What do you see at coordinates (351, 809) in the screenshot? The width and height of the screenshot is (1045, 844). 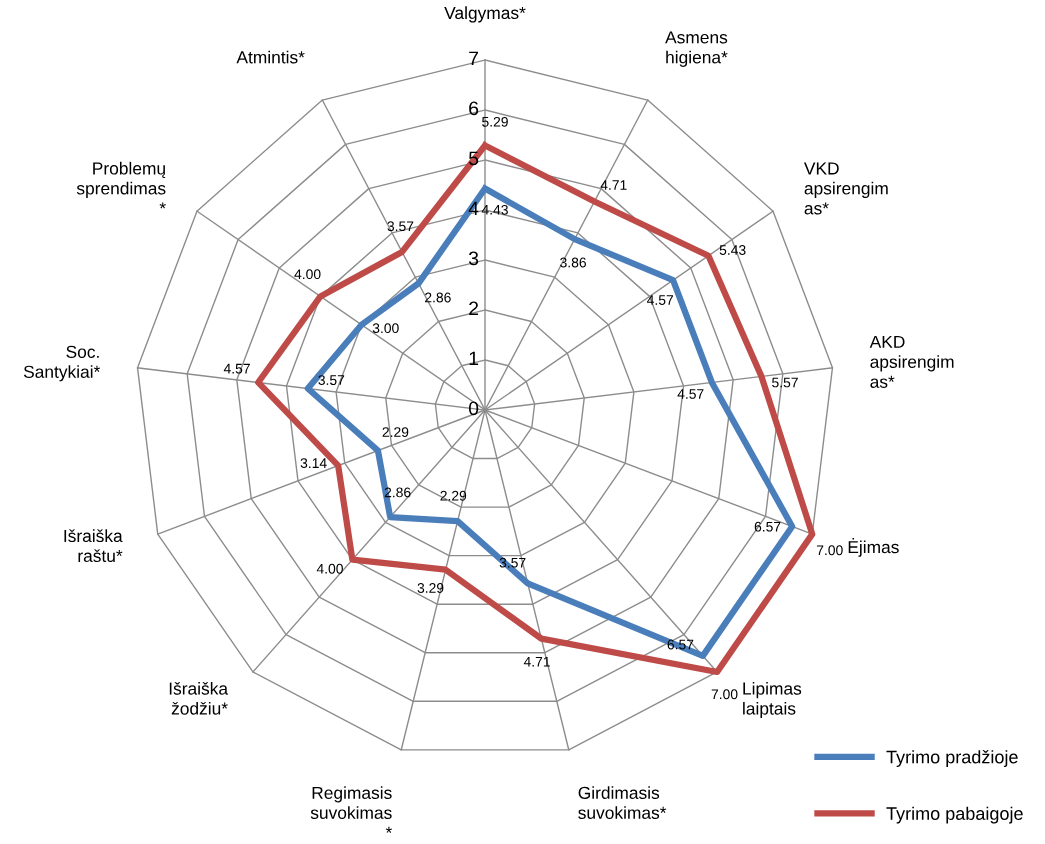 I see `spoke-label: Regimasis suvokimas *` at bounding box center [351, 809].